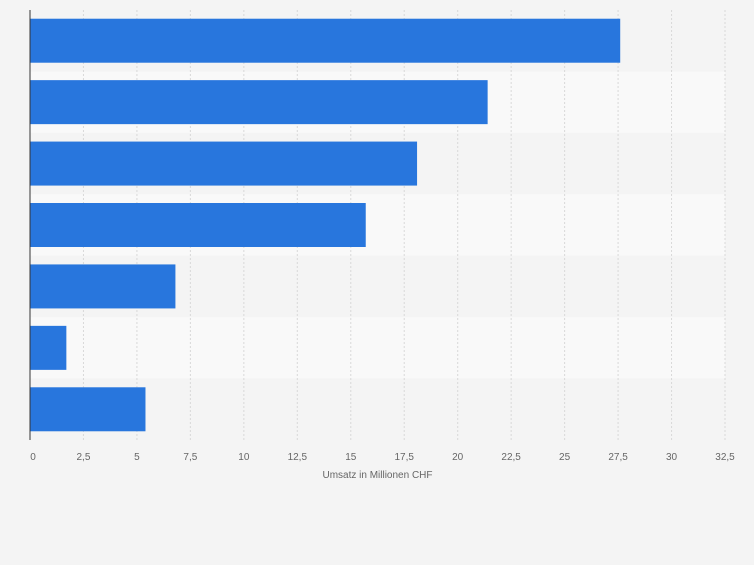 The image size is (754, 565). Describe the element at coordinates (351, 457) in the screenshot. I see `x-tick-label: 15` at that location.